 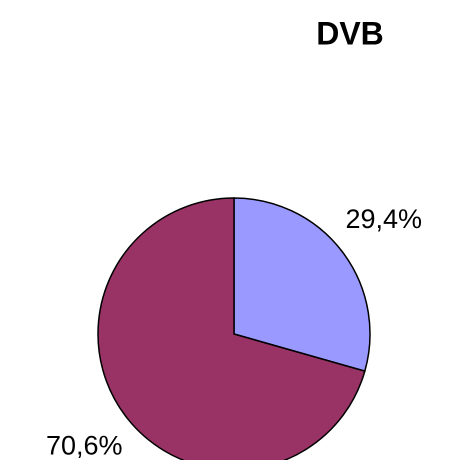 What do you see at coordinates (84, 445) in the screenshot?
I see `data-label: 70,6%` at bounding box center [84, 445].